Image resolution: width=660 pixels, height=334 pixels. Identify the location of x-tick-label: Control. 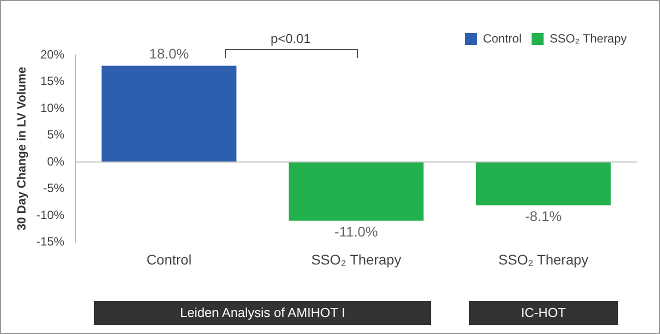
(169, 259).